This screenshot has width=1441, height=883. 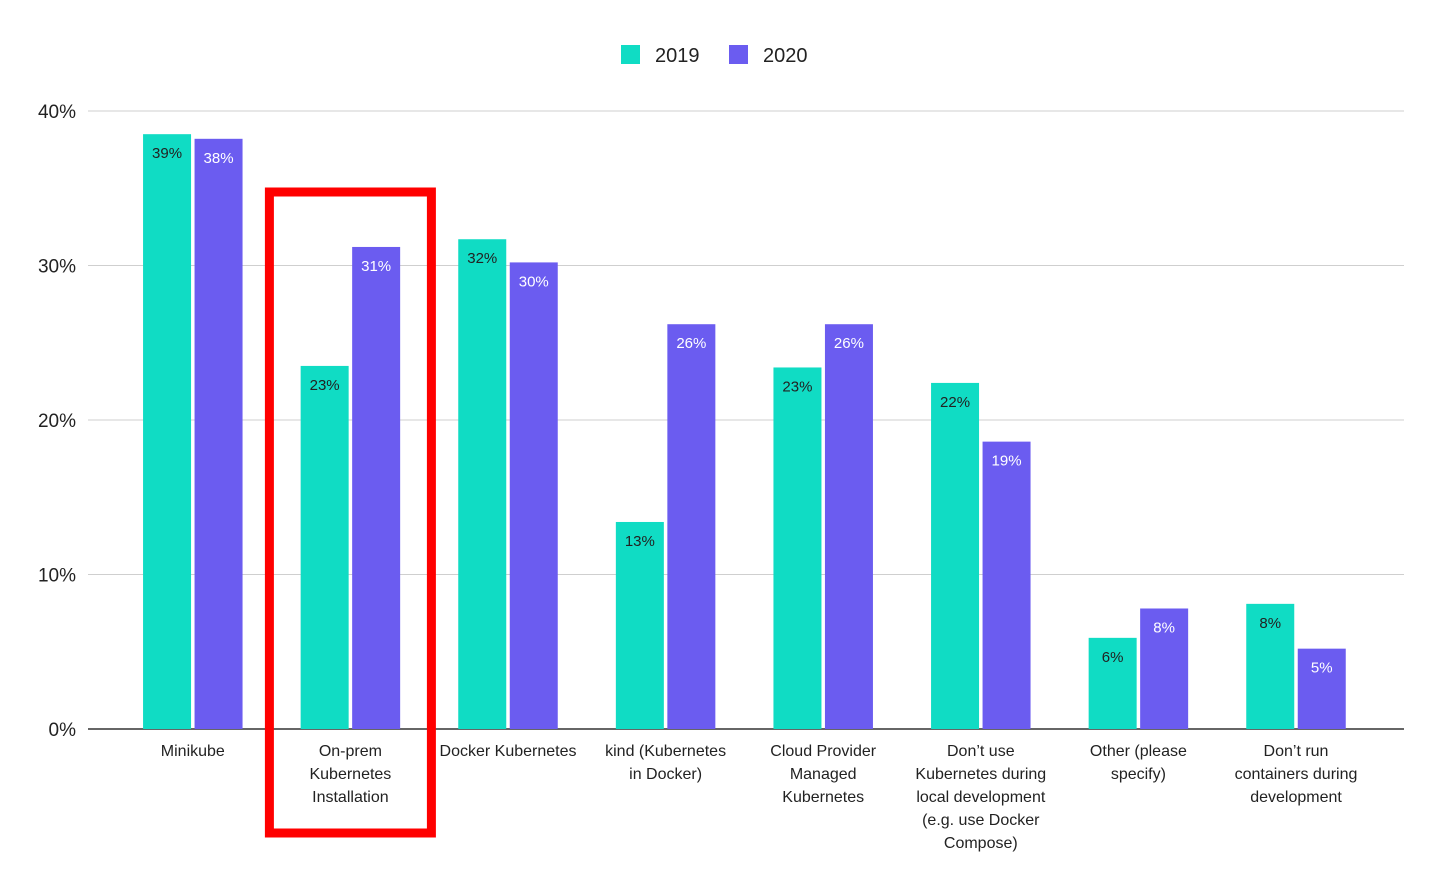 What do you see at coordinates (1296, 797) in the screenshot?
I see `x-category-label-line: development` at bounding box center [1296, 797].